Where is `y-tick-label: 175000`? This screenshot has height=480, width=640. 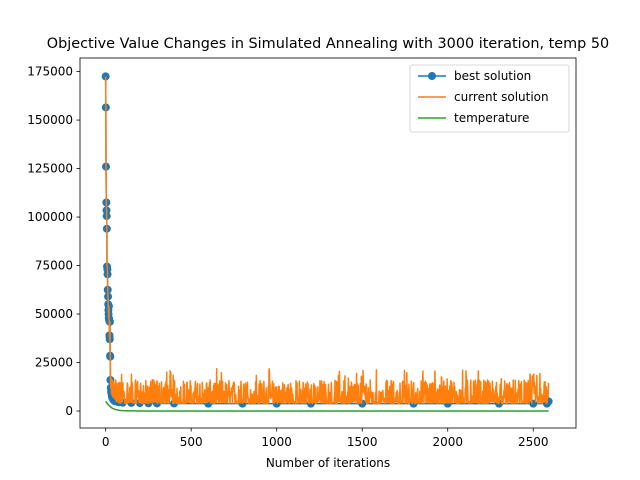
y-tick-label: 175000 is located at coordinates (50, 72).